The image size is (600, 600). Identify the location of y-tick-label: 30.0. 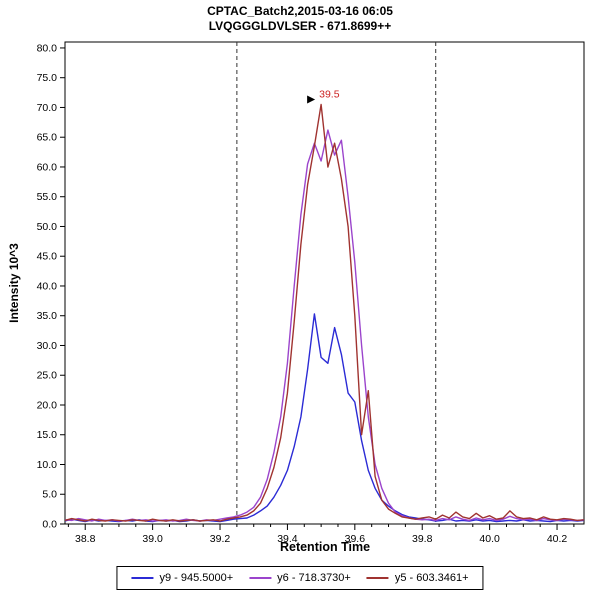
(47, 346).